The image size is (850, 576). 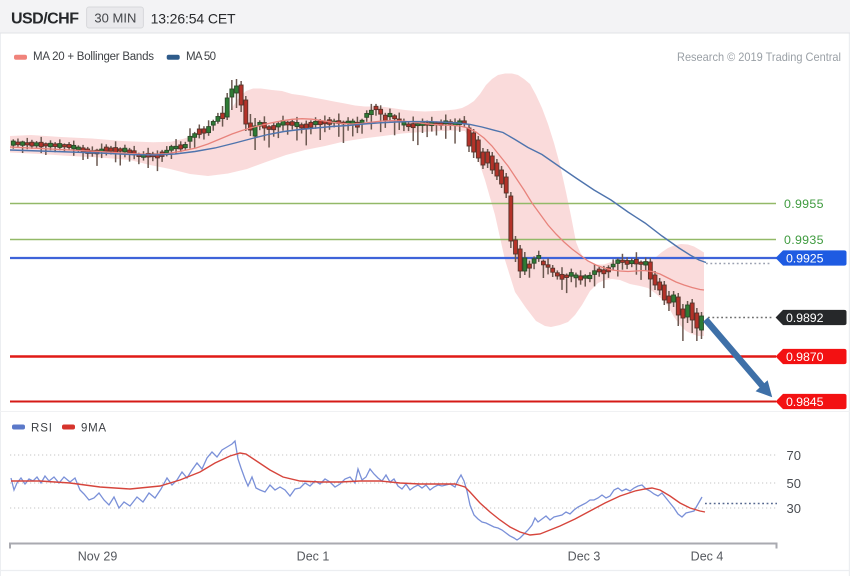 What do you see at coordinates (805, 402) in the screenshot?
I see `svg-text: 0.9845` at bounding box center [805, 402].